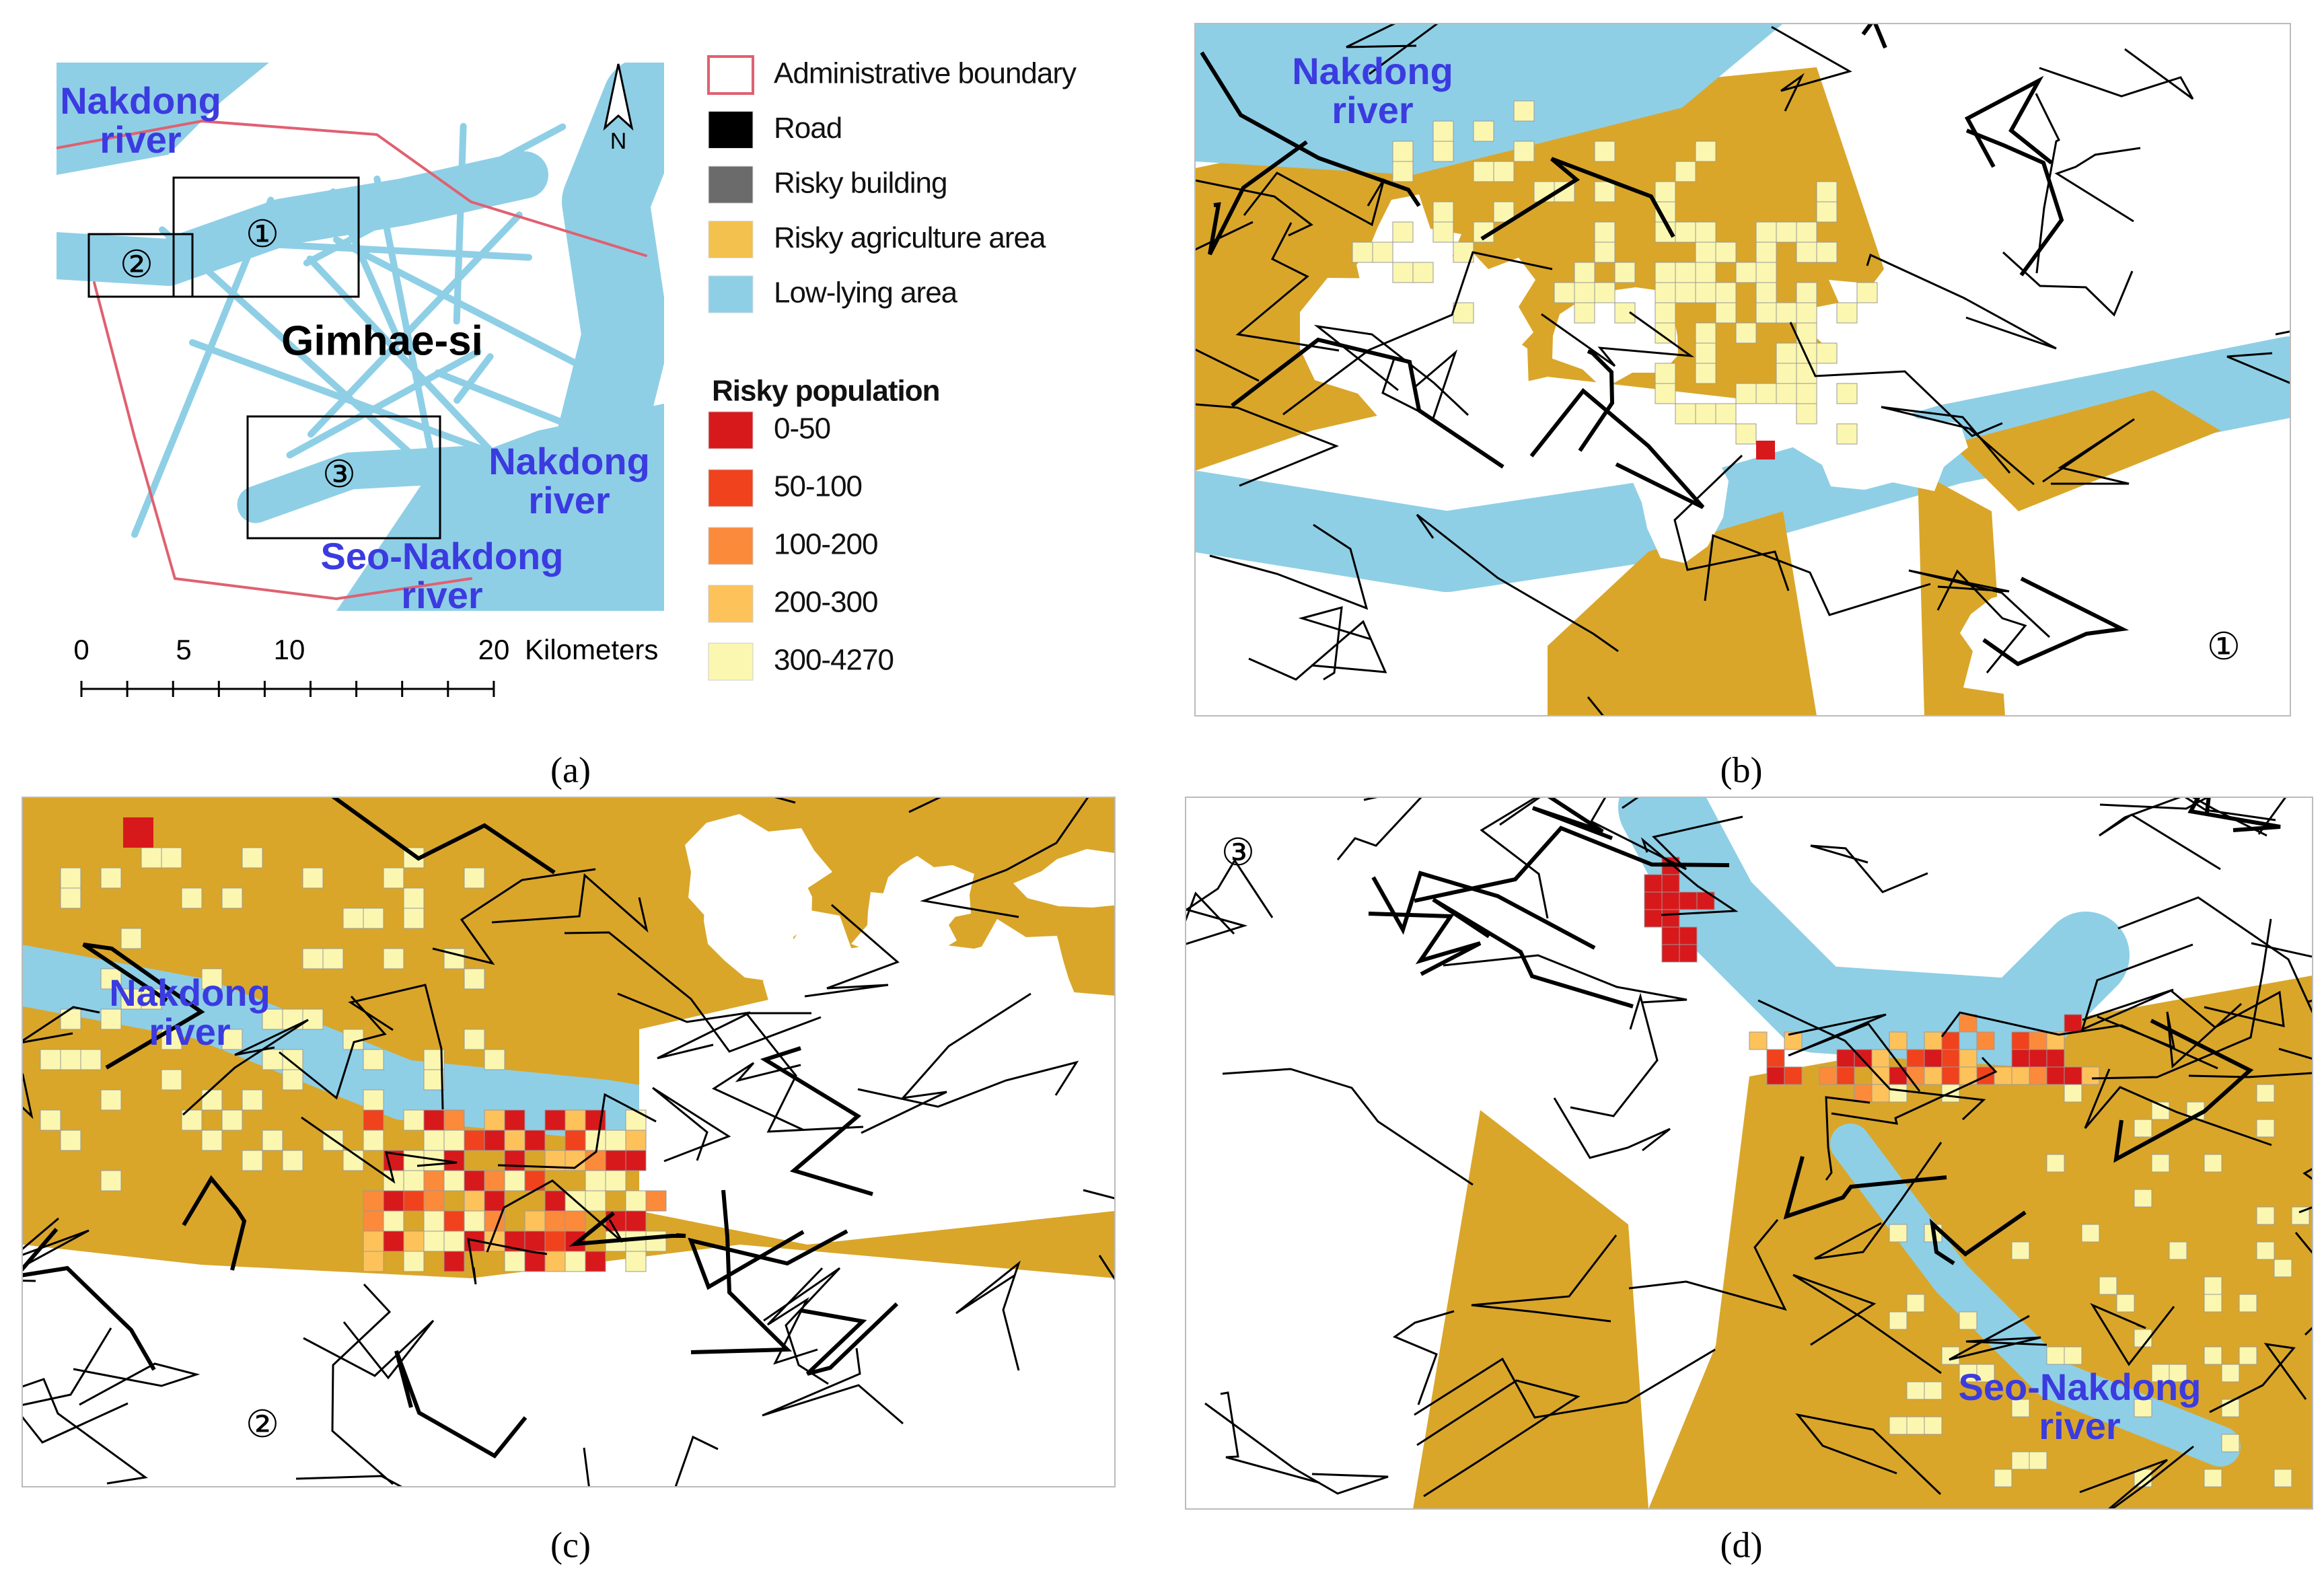 Image resolution: width=2324 pixels, height=1583 pixels. Describe the element at coordinates (570, 769) in the screenshot. I see `caption: (a)` at that location.